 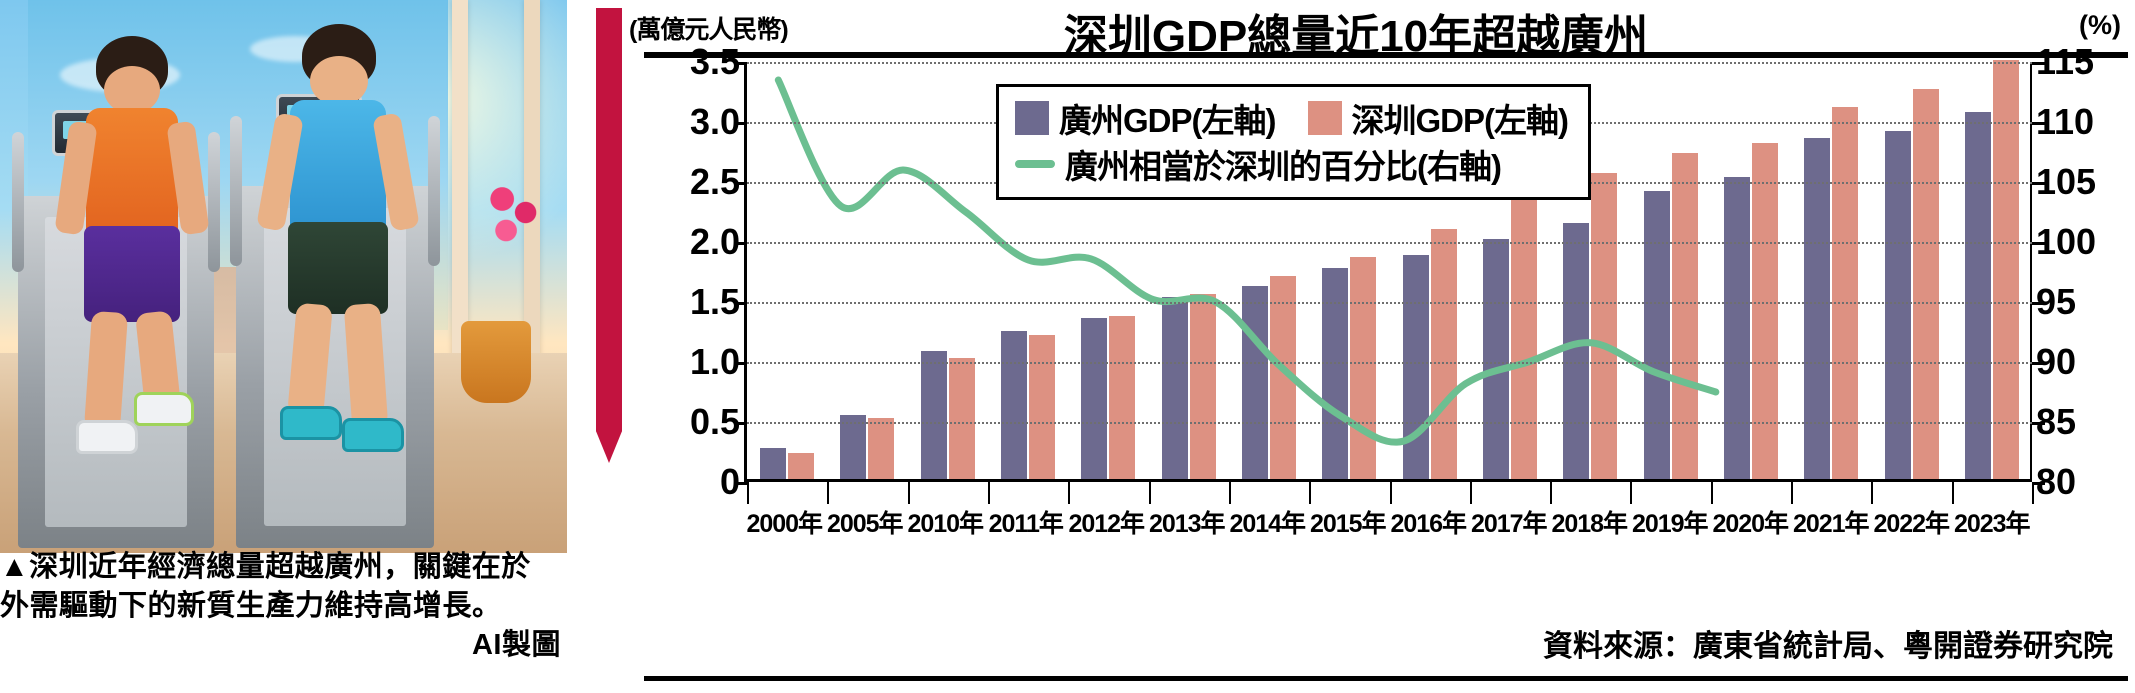 What do you see at coordinates (1035, 164) in the screenshot?
I see `legend-line-ratio` at bounding box center [1035, 164].